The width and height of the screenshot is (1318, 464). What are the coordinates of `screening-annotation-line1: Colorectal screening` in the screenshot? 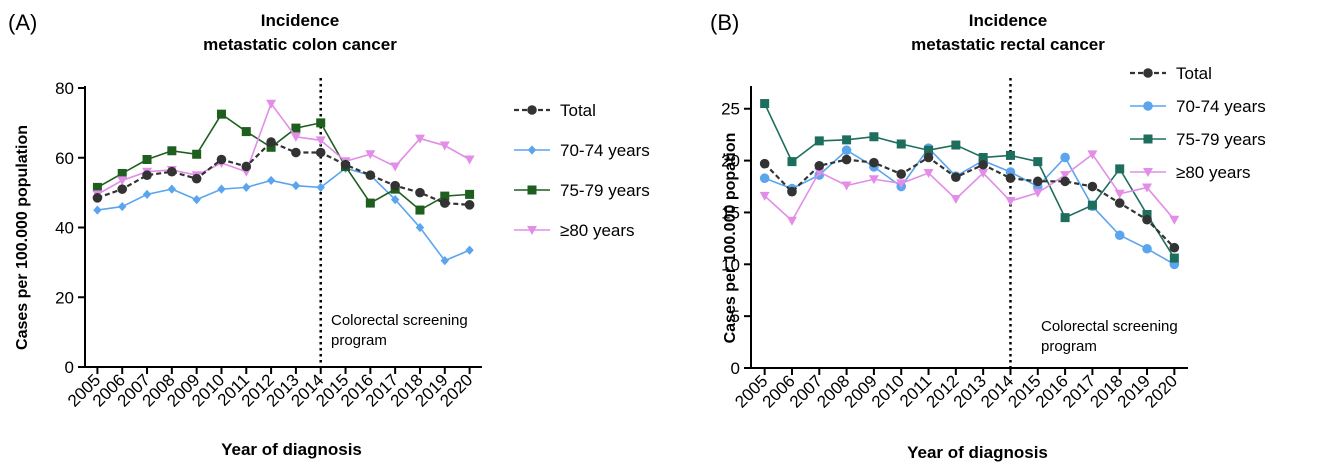 It's located at (1109, 326).